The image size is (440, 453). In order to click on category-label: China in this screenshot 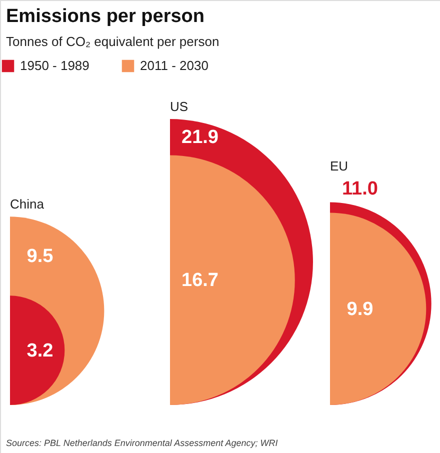, I will do `click(27, 204)`.